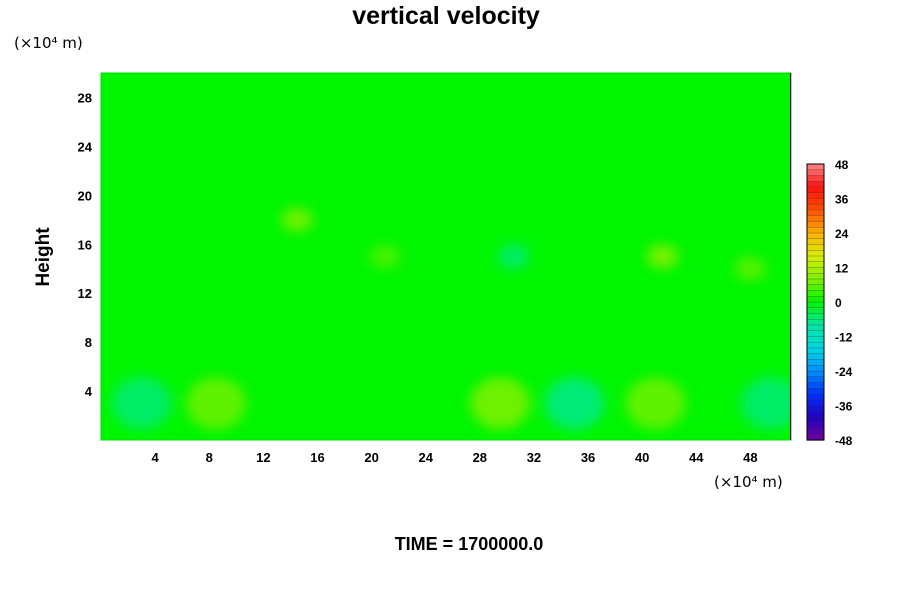 This screenshot has width=900, height=600. I want to click on colorbar-tick-label: 24, so click(842, 234).